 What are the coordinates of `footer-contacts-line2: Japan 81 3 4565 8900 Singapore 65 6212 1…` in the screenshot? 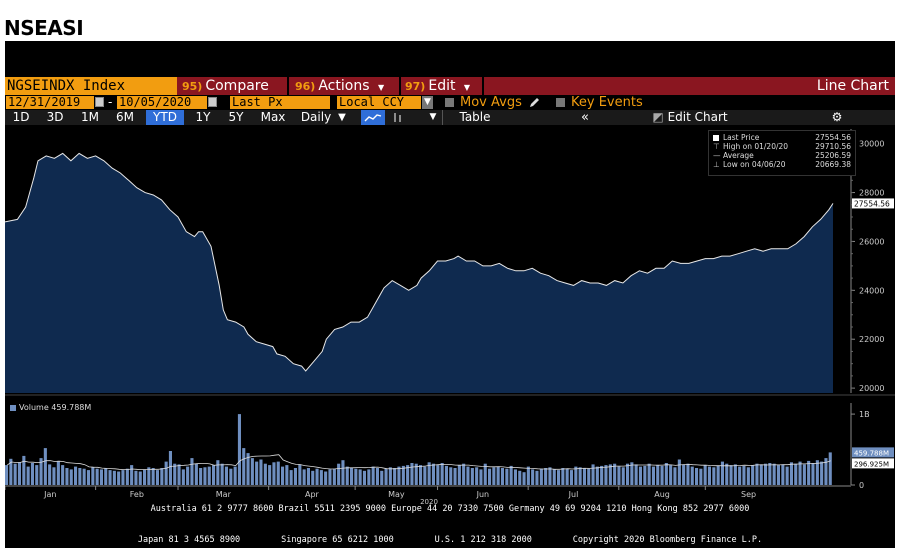 It's located at (450, 540).